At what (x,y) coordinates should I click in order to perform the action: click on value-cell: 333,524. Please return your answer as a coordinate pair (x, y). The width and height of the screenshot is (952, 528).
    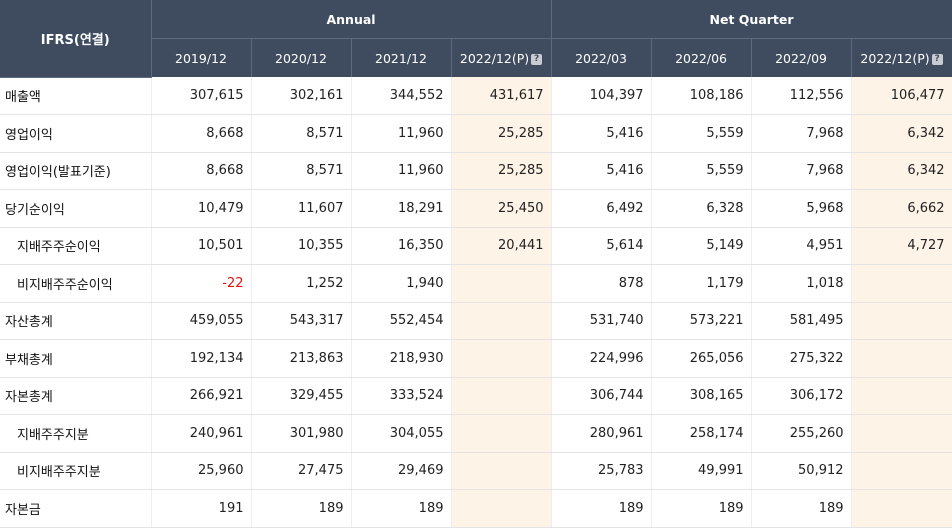
    Looking at the image, I should click on (401, 396).